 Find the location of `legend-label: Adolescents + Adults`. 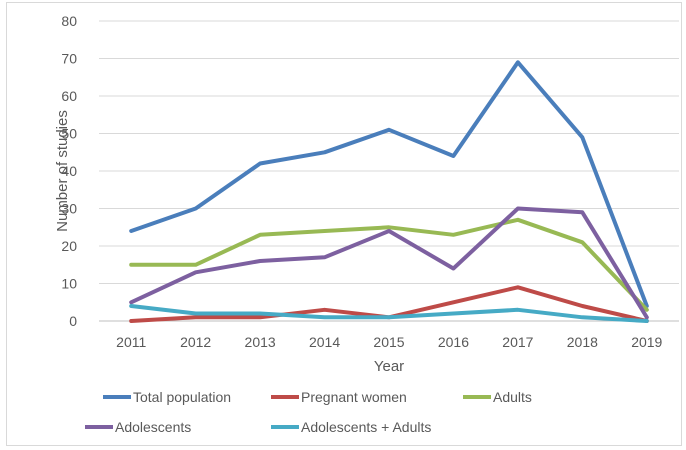

legend-label: Adolescents + Adults is located at coordinates (366, 427).